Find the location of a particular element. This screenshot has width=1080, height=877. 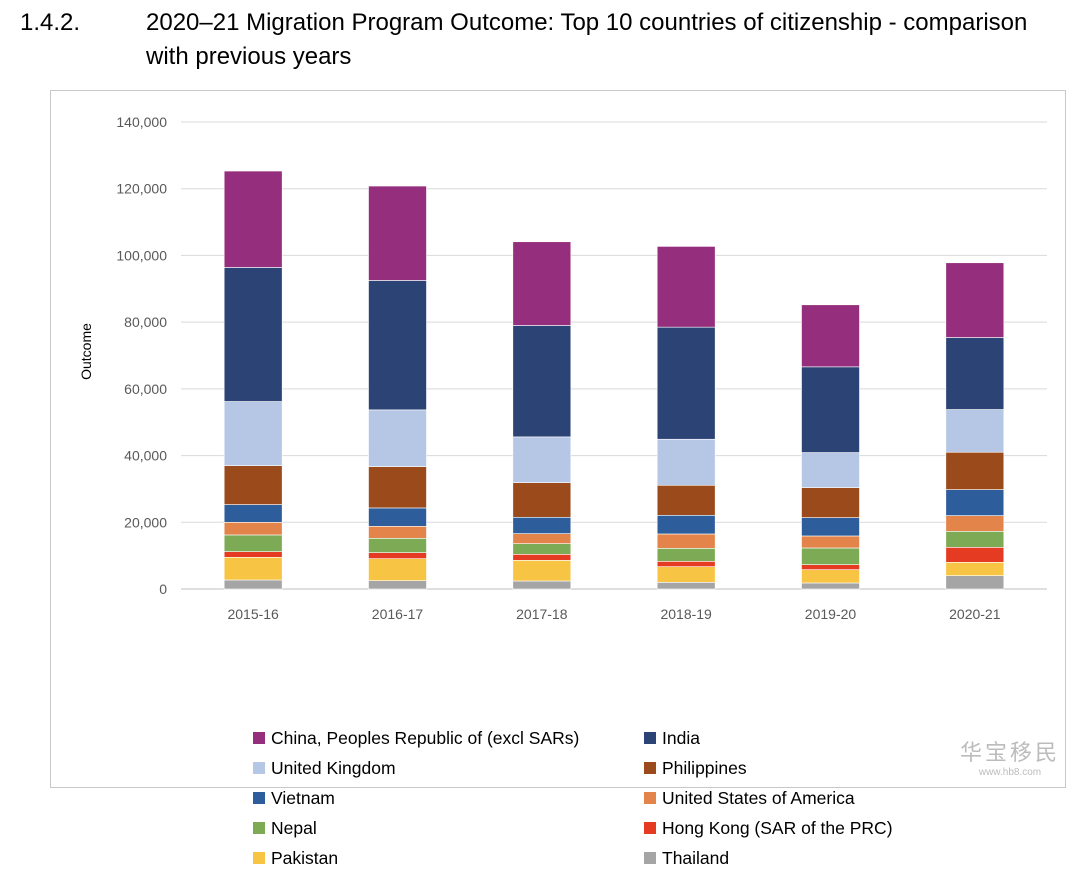

x-tick-label: 2020-21 is located at coordinates (975, 614).